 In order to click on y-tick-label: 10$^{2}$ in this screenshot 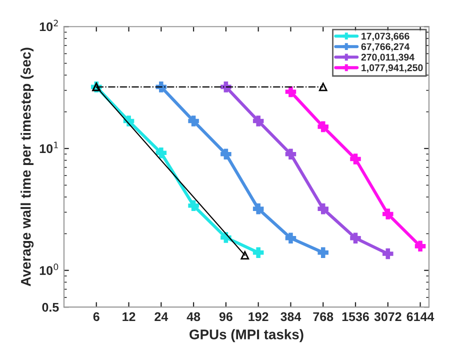, I will do `click(49, 26)`.